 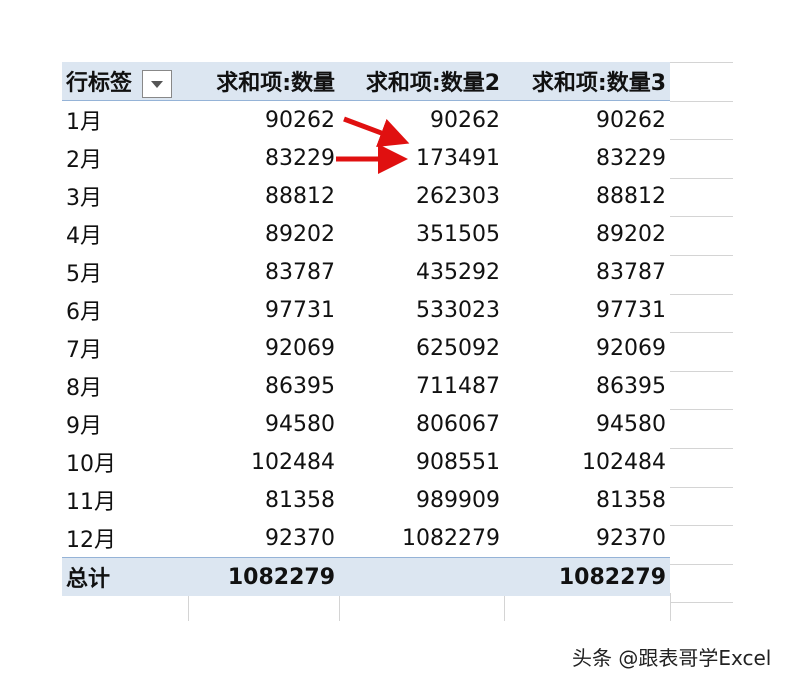 I want to click on cell-label: 3月, so click(x=84, y=198).